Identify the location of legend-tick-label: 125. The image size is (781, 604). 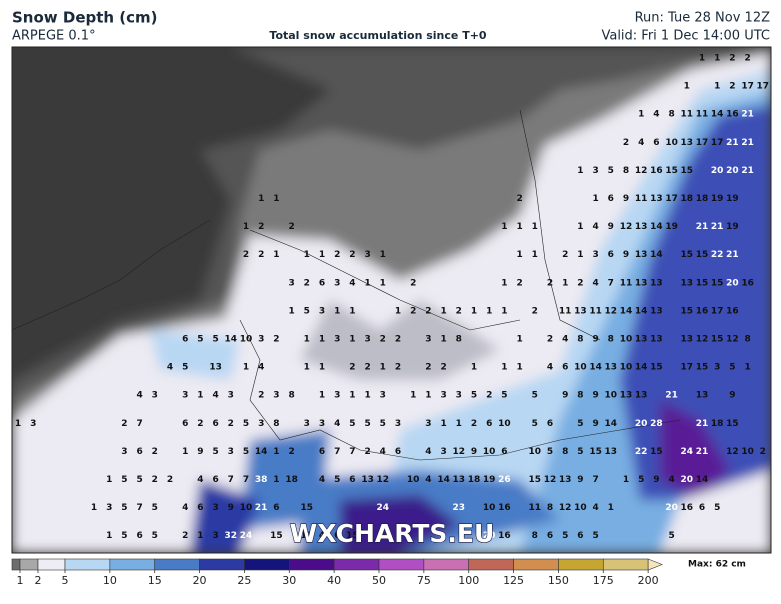
(513, 580).